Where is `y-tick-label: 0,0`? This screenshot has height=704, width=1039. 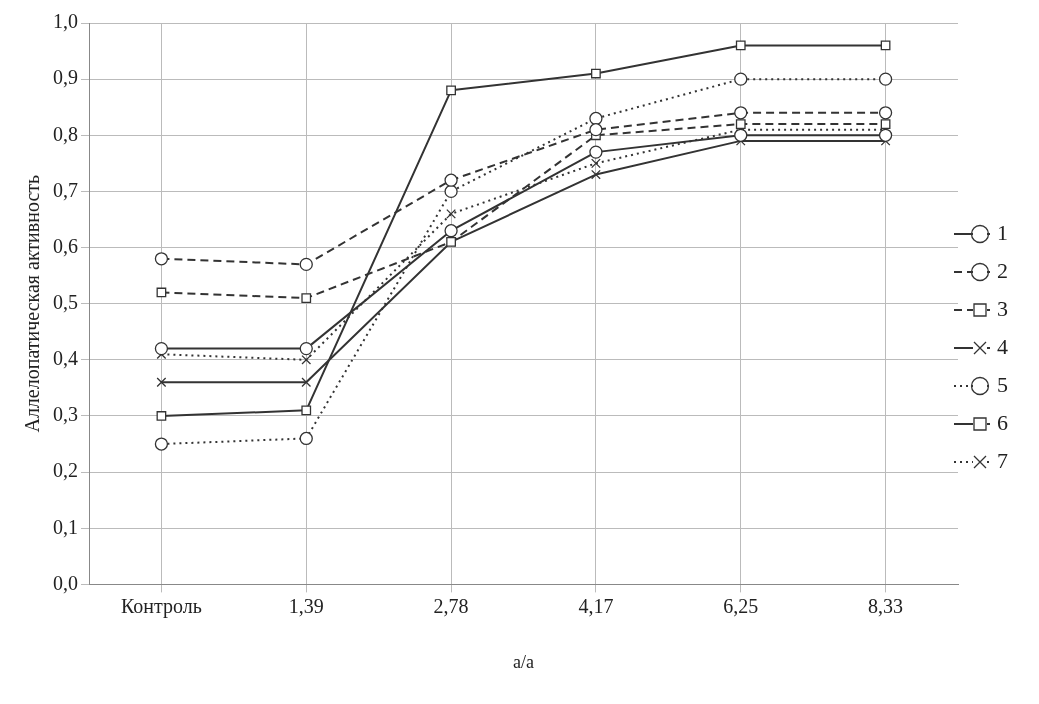
y-tick-label: 0,0 is located at coordinates (65, 582).